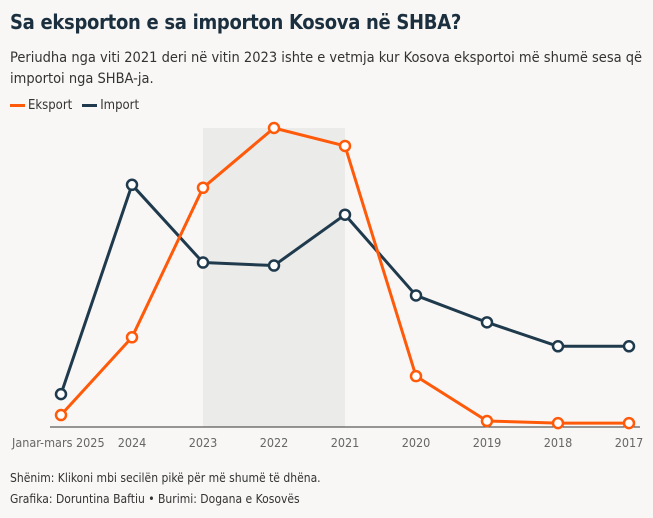  Describe the element at coordinates (74, 105) in the screenshot. I see `legend: Eksport Import` at that location.